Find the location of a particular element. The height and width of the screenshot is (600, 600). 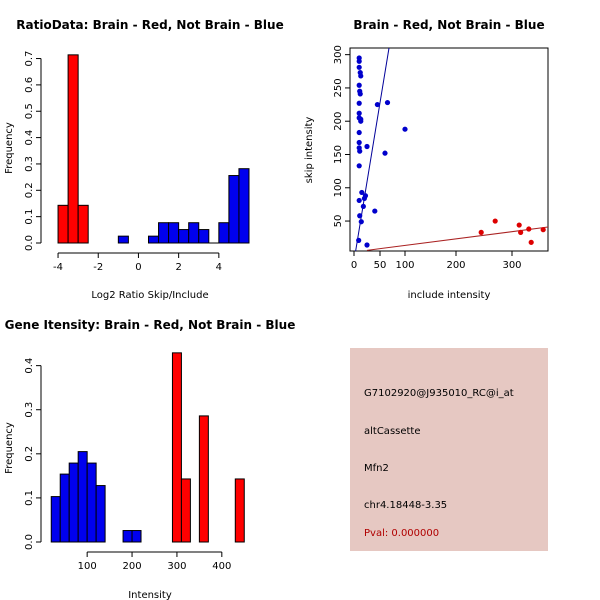

ratio-y-tick-label-7: 0.7 is located at coordinates (29, 59).